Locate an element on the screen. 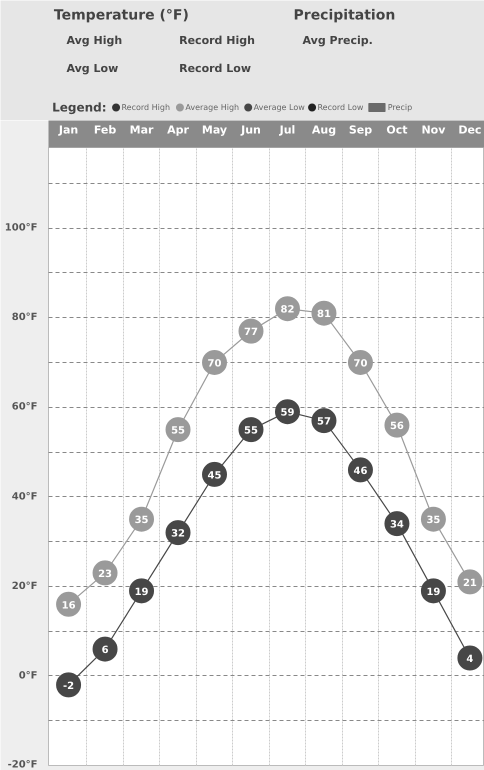 The image size is (484, 770). data-label: 45 is located at coordinates (215, 476).